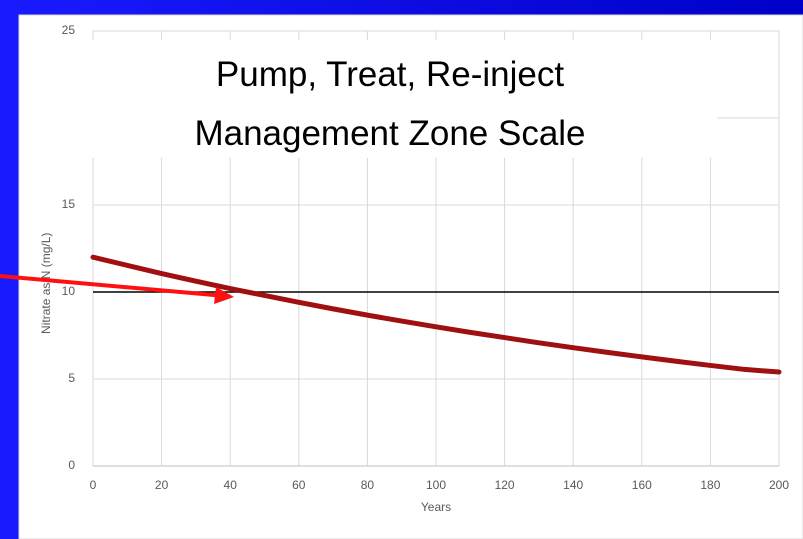  I want to click on x-tick-label: 120, so click(505, 485).